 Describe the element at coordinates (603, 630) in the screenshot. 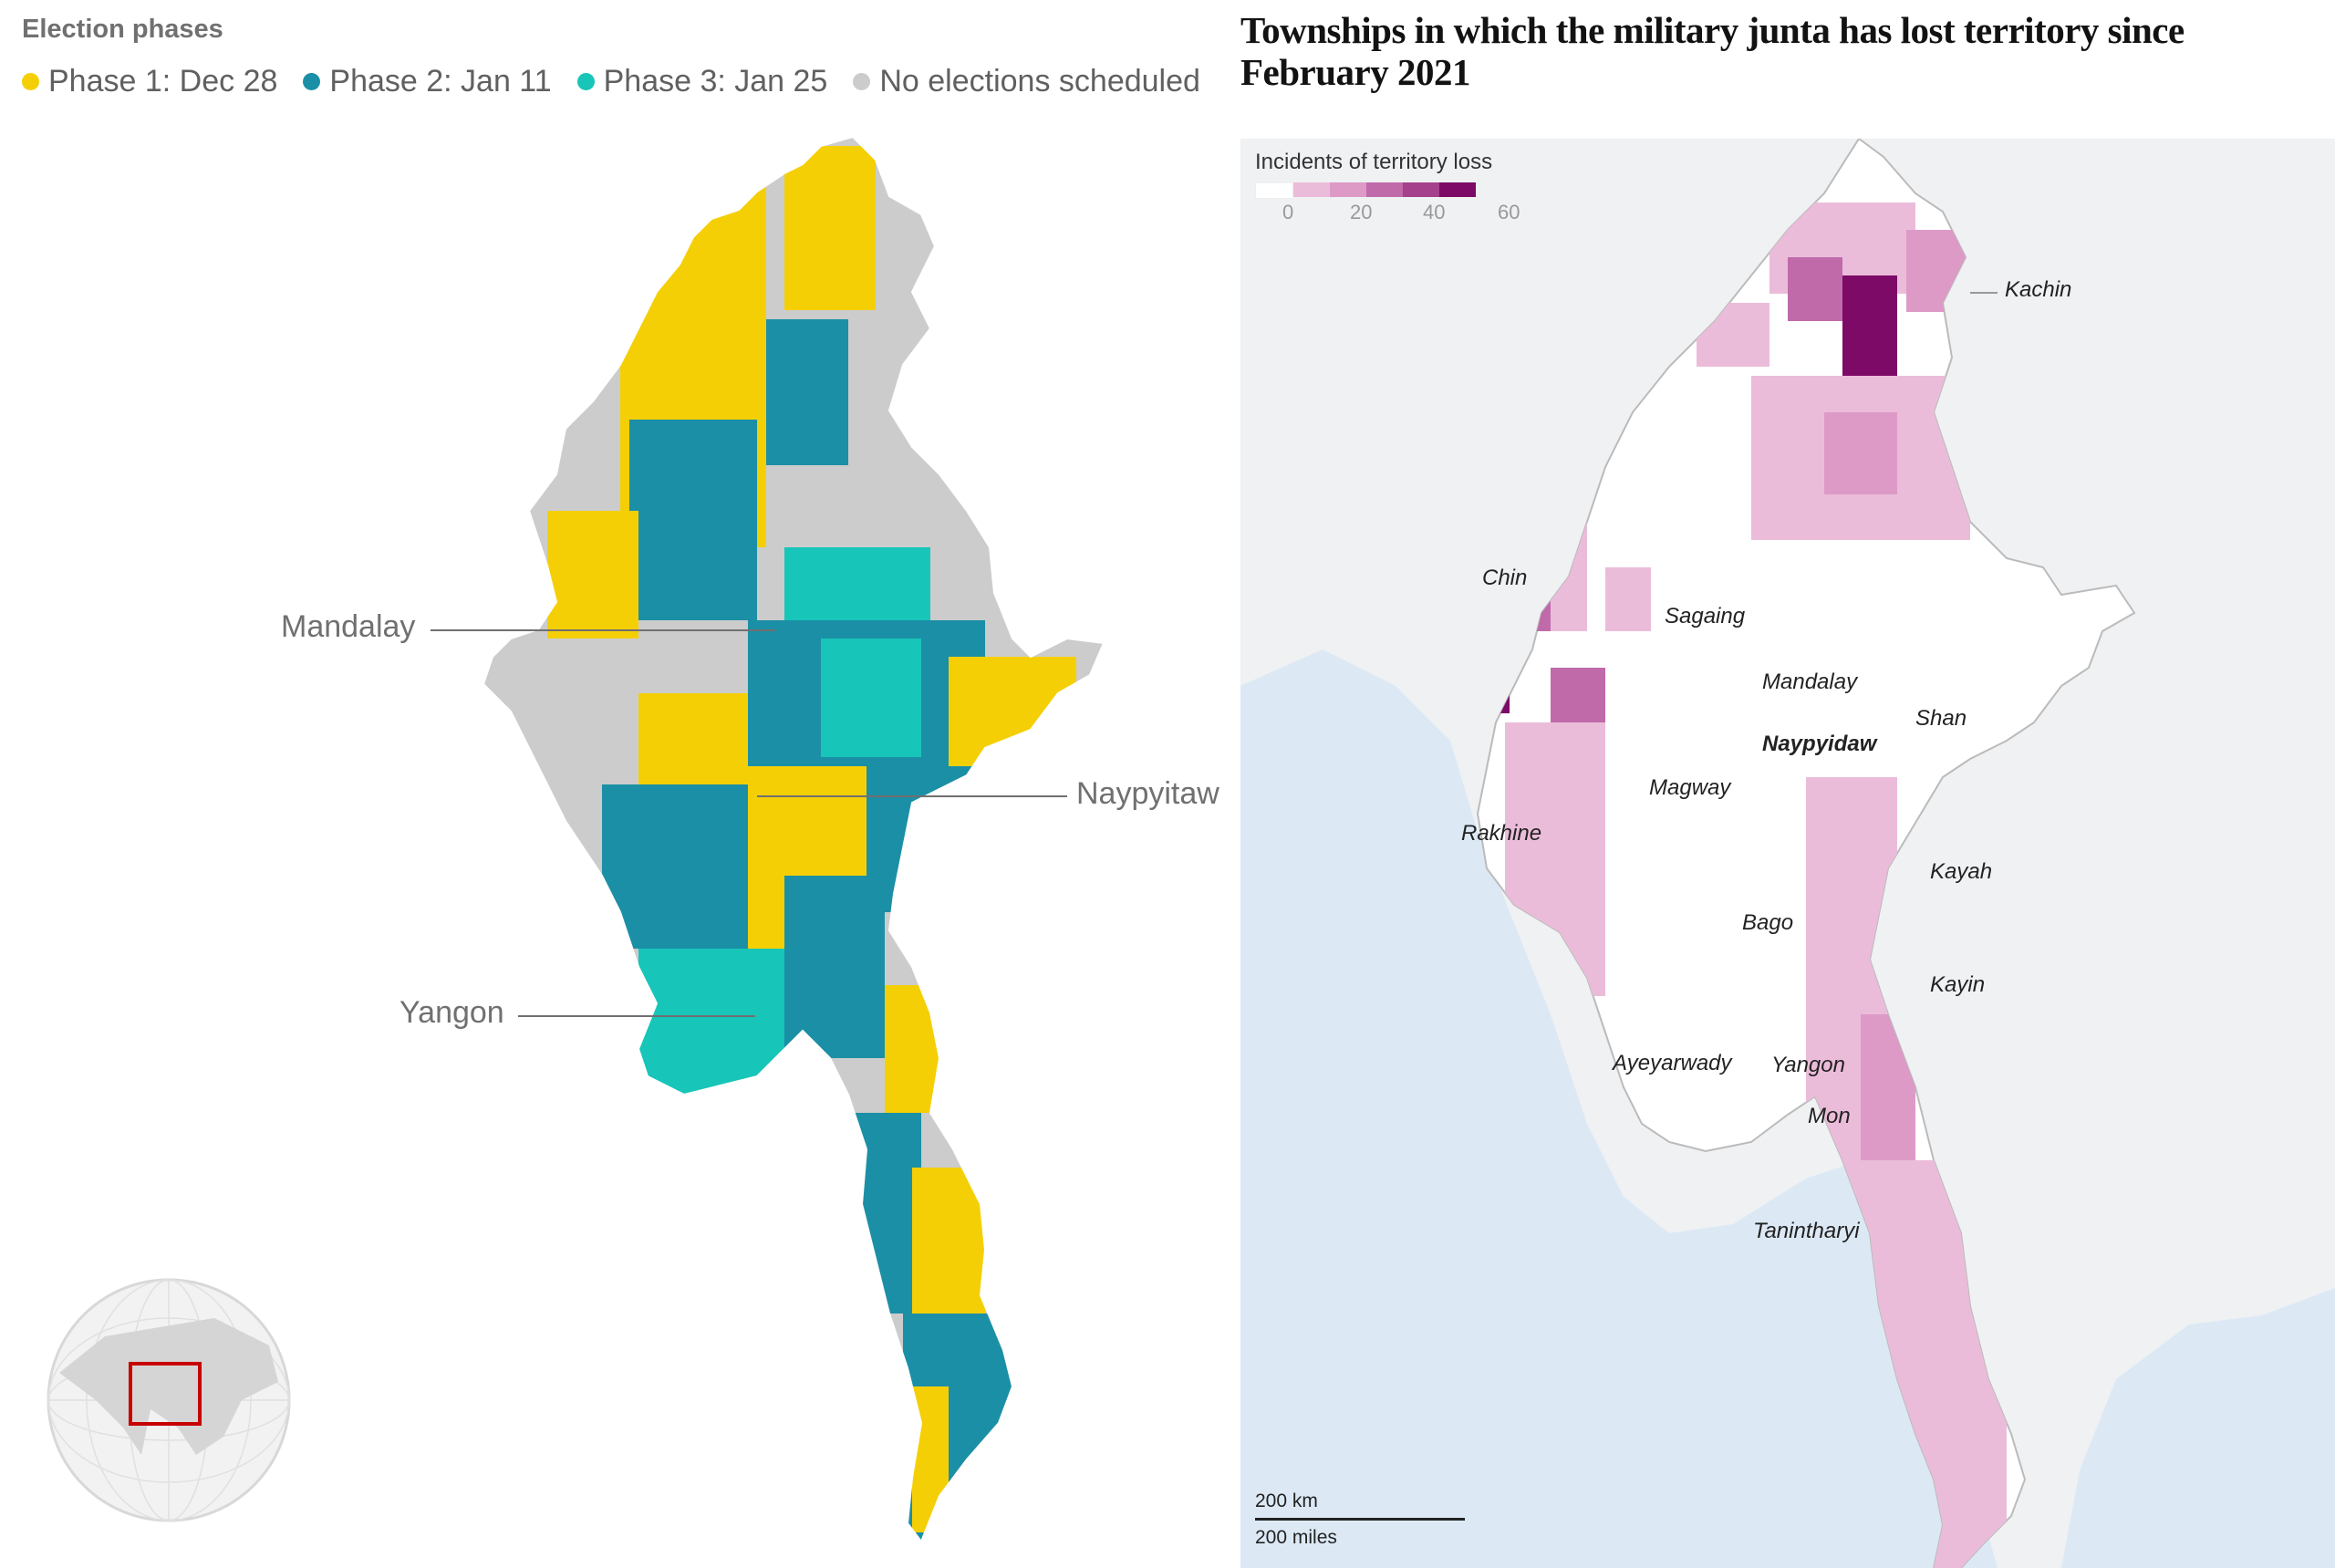

I see `mandalay-leader-line` at that location.